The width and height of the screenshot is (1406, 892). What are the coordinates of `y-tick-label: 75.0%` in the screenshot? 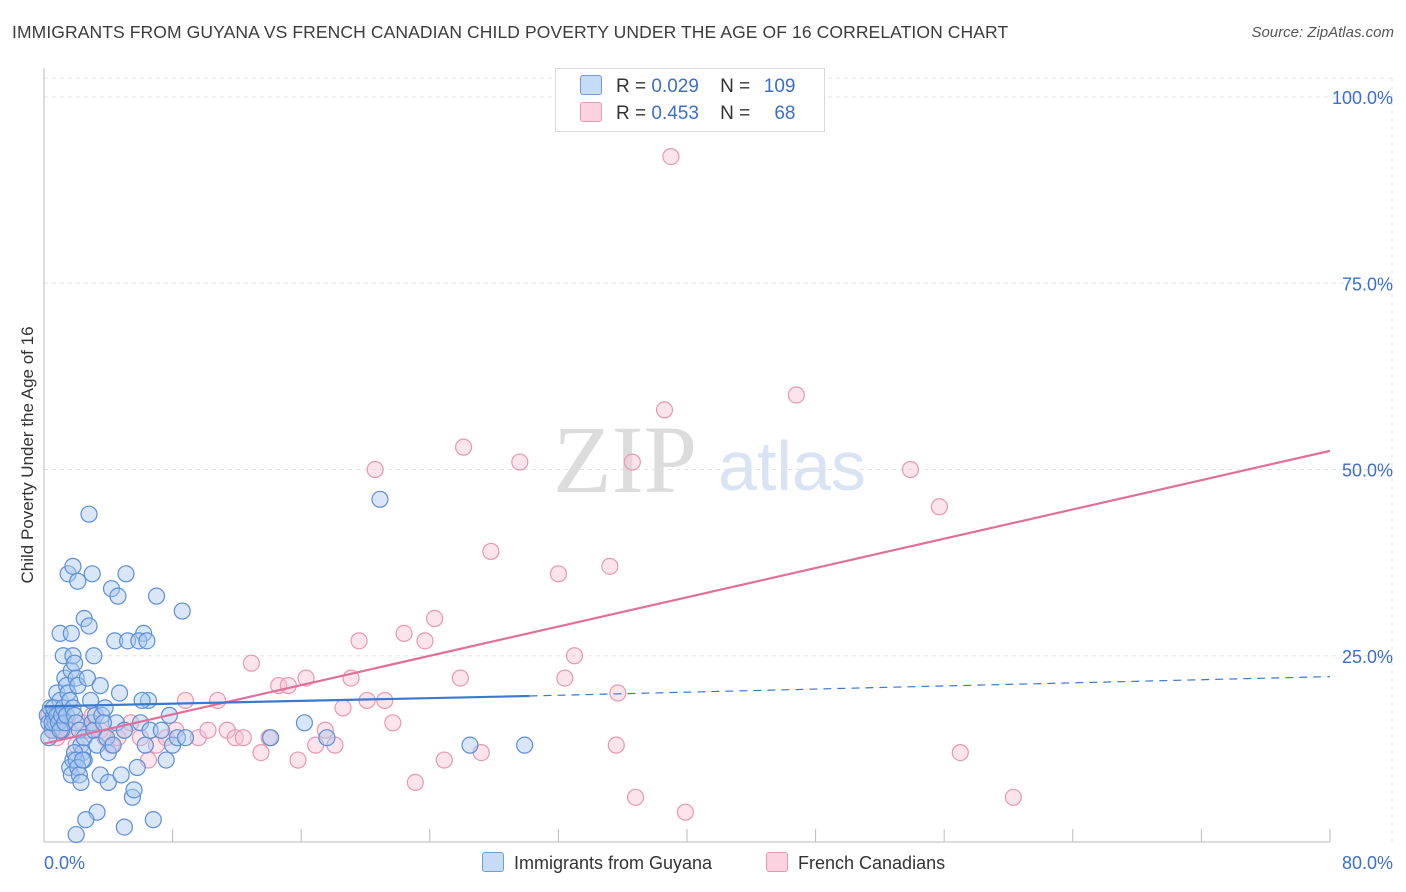 It's located at (1367, 284).